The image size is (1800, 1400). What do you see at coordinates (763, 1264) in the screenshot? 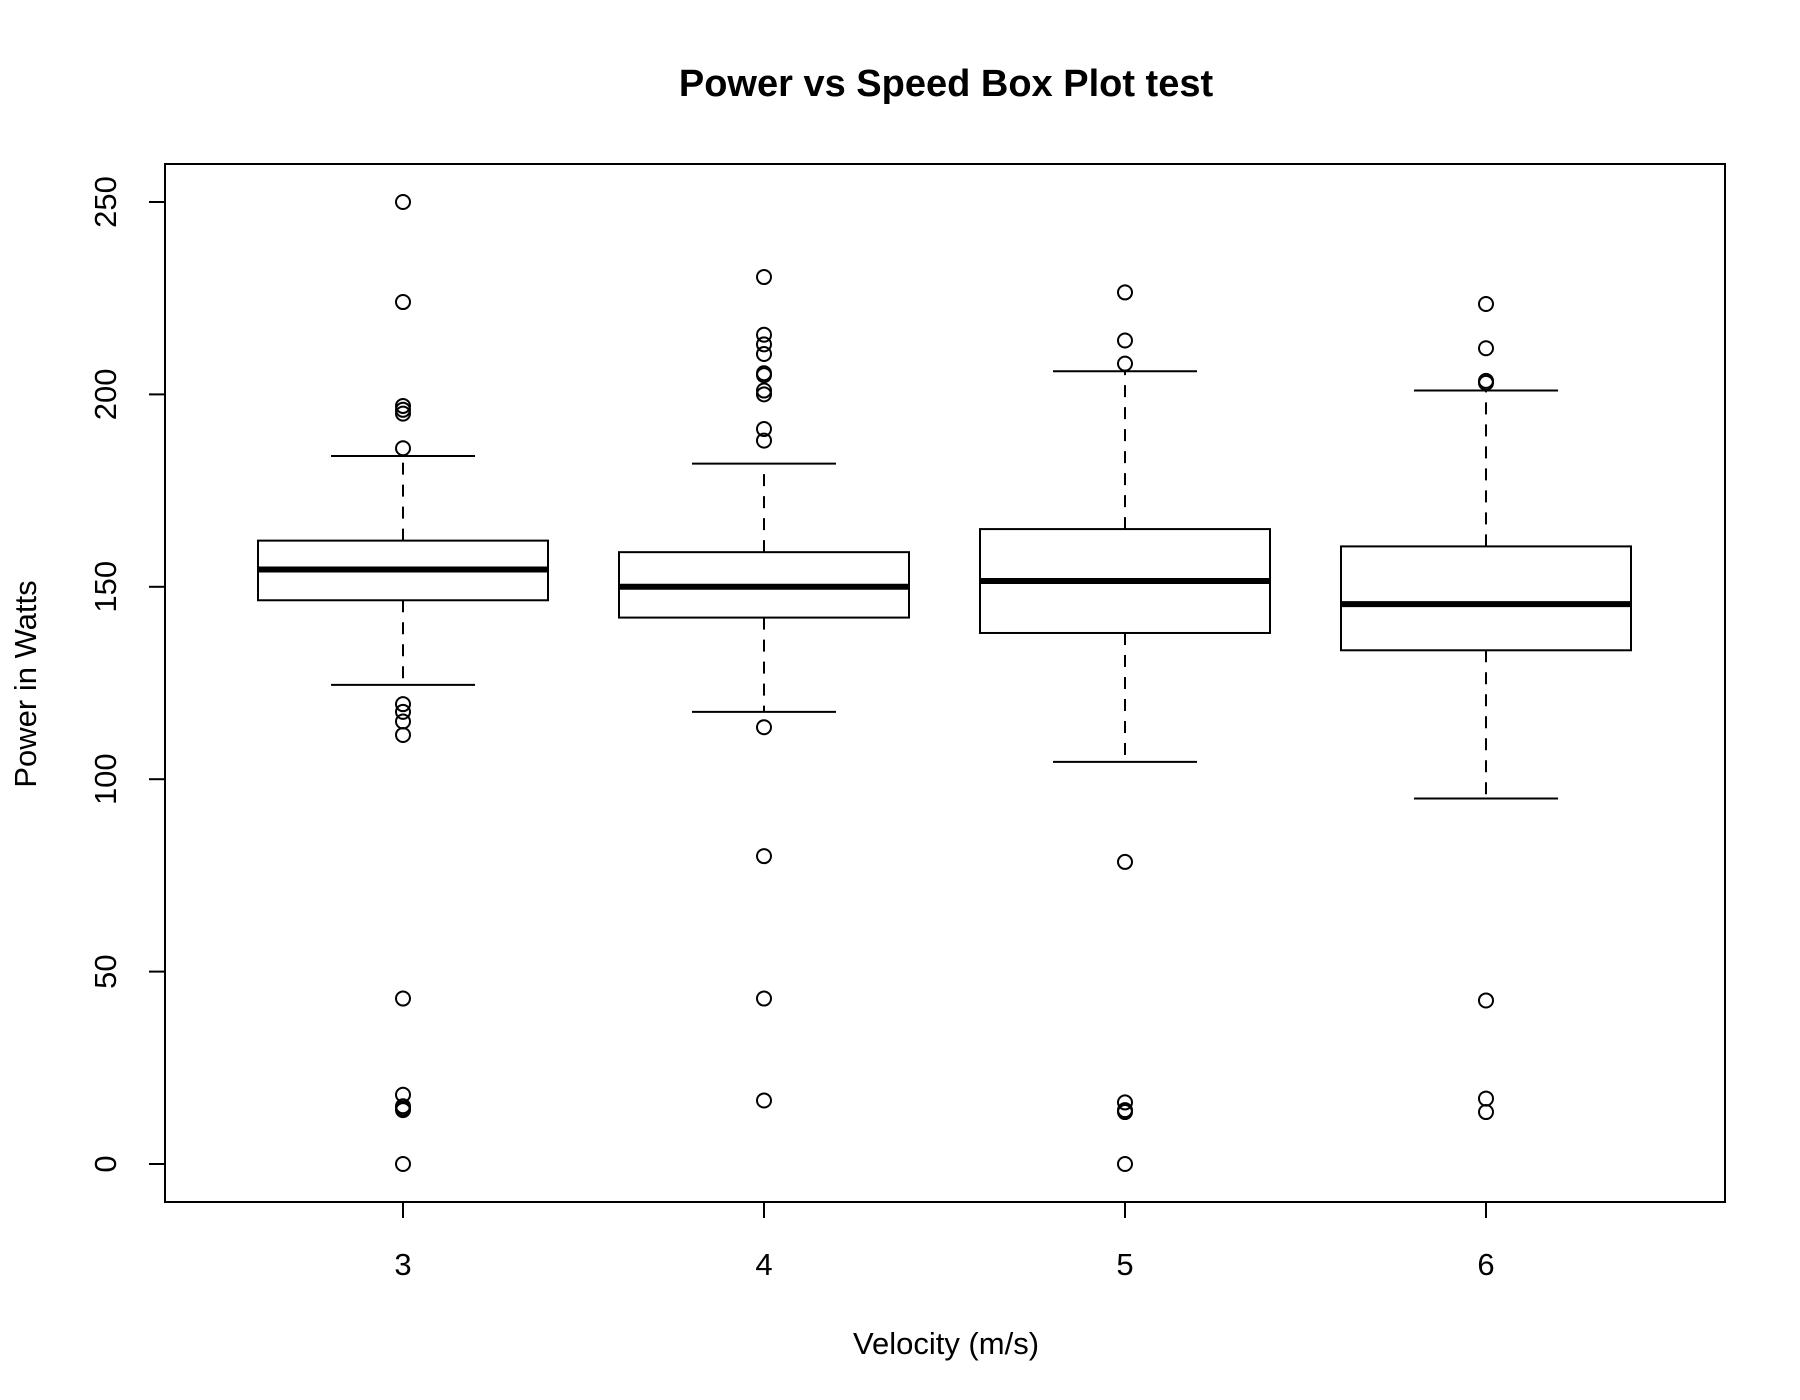
I see `x-tick-label-4: 4` at bounding box center [763, 1264].